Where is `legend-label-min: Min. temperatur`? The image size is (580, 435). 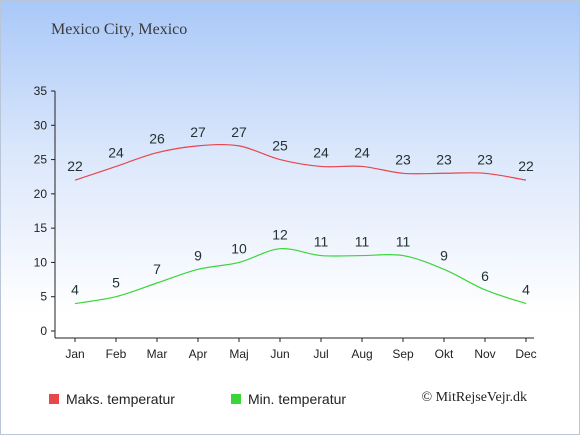
legend-label-min: Min. temperatur is located at coordinates (297, 399).